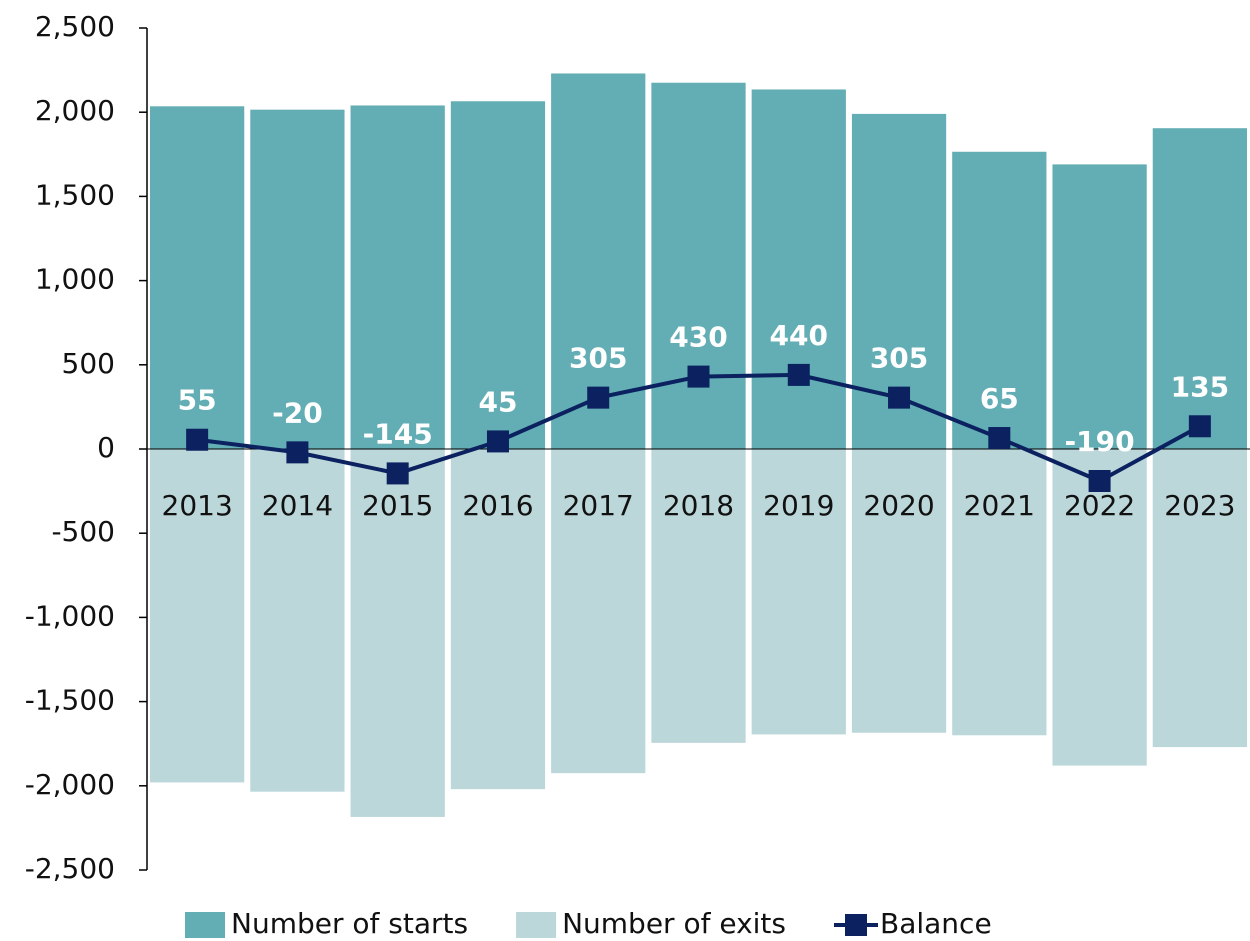  What do you see at coordinates (397, 505) in the screenshot?
I see `x-tick-label: 2015` at bounding box center [397, 505].